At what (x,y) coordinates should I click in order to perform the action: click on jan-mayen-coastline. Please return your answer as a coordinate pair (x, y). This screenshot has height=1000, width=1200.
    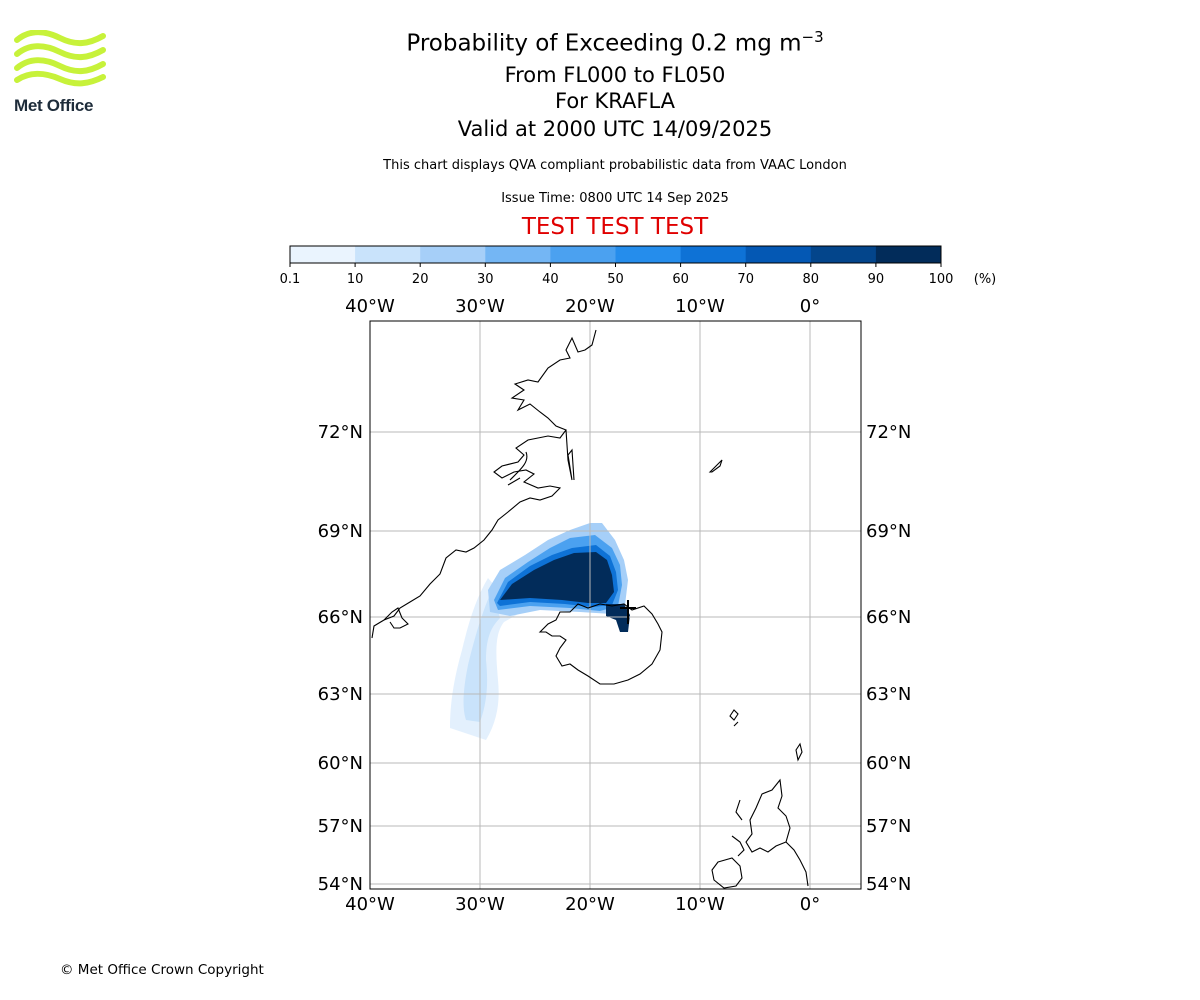
    Looking at the image, I should click on (715, 466).